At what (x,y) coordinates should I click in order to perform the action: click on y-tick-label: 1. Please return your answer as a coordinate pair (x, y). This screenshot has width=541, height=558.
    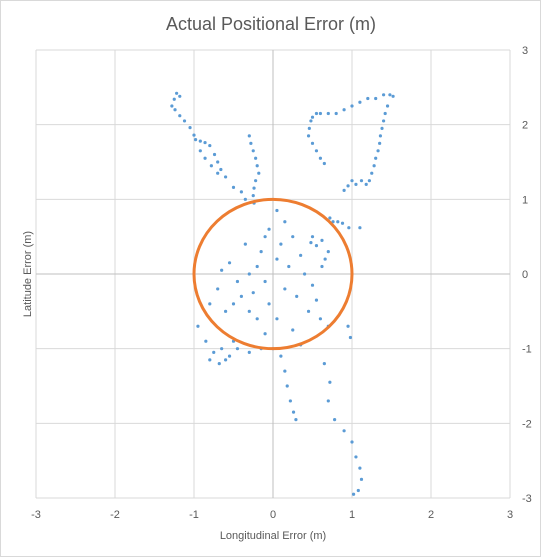
    Looking at the image, I should click on (525, 200).